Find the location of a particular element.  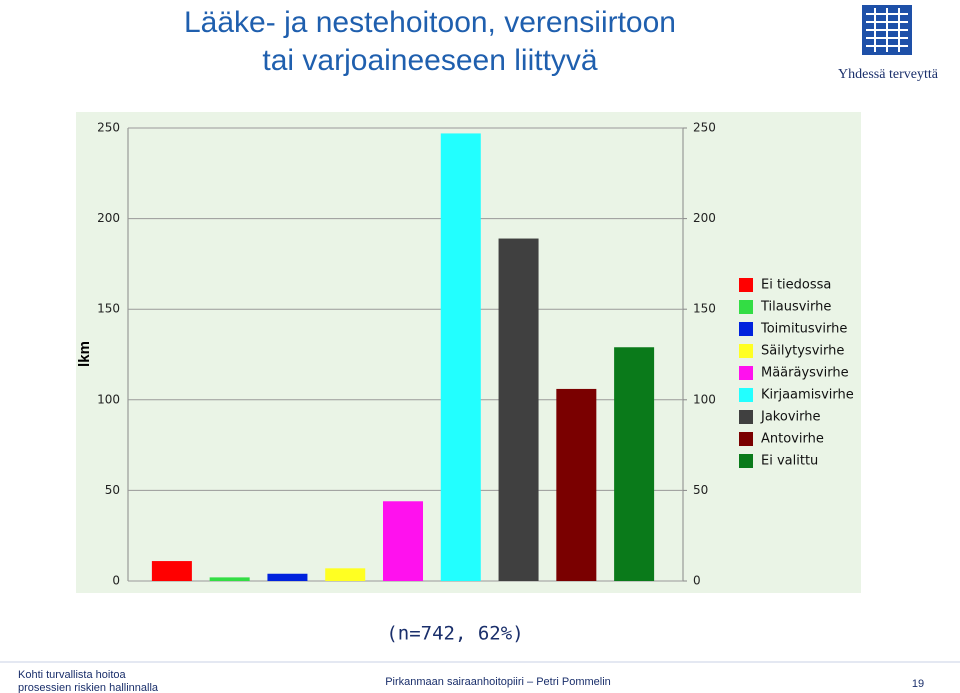

legend-label: Toimitusvirhe is located at coordinates (803, 329).